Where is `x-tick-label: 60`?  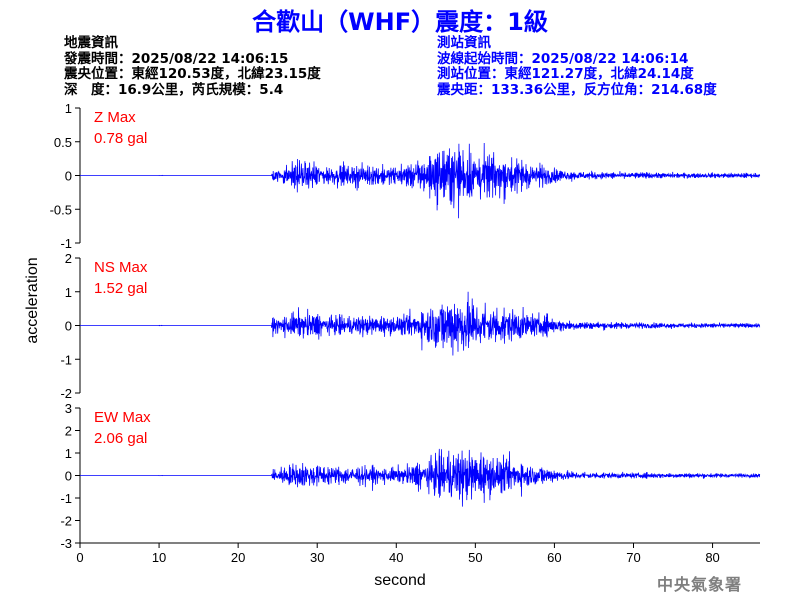 x-tick-label: 60 is located at coordinates (554, 557).